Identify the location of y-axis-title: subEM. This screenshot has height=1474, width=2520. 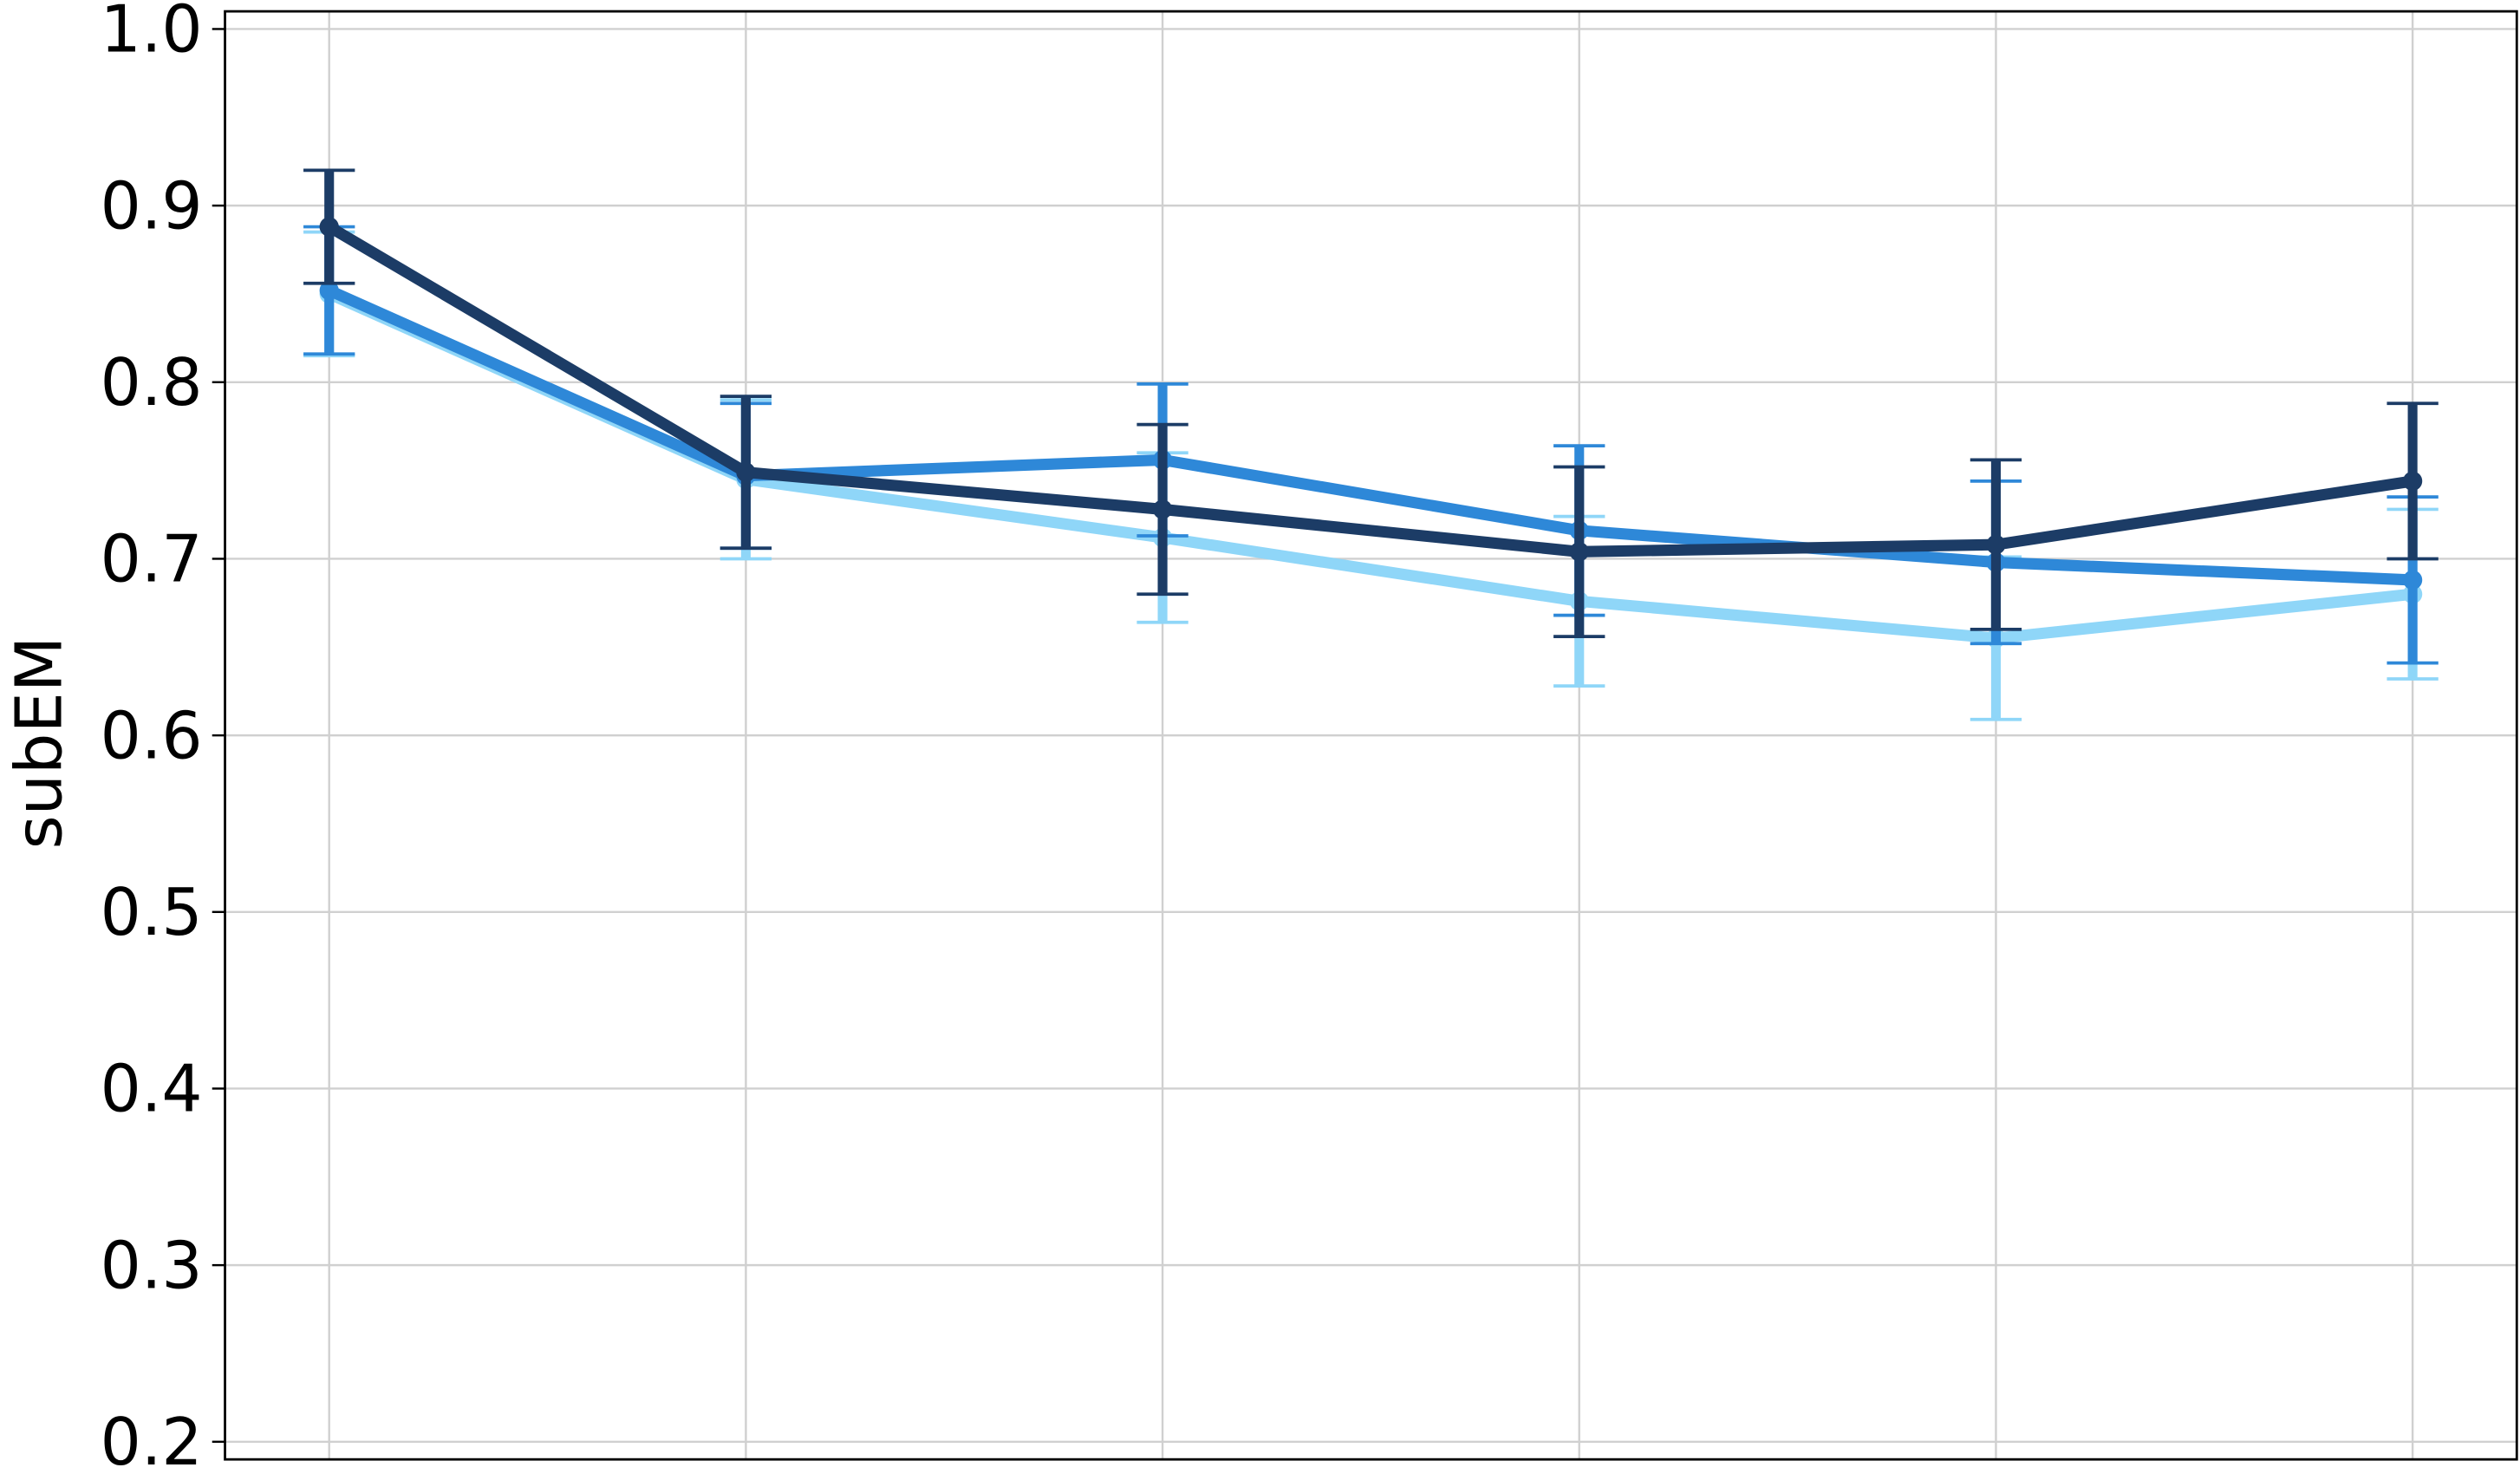
(39, 743).